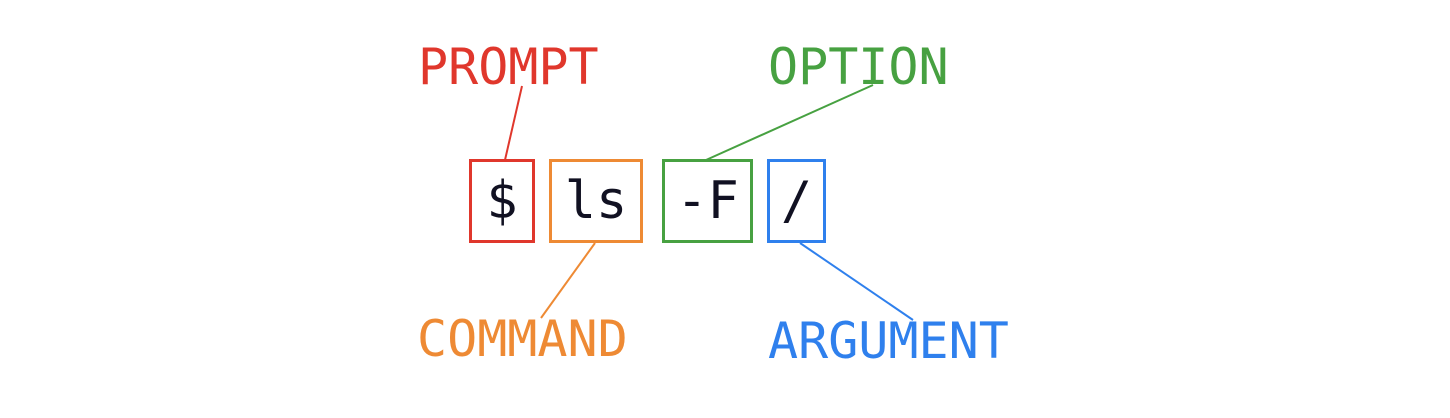 This screenshot has width=1450, height=418. I want to click on command-token: ls, so click(596, 201).